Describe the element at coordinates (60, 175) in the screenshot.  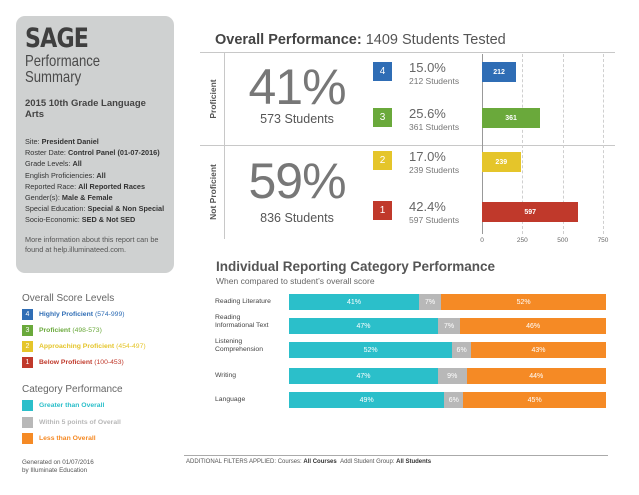
I see `meta-label: English Proficiencies:` at that location.